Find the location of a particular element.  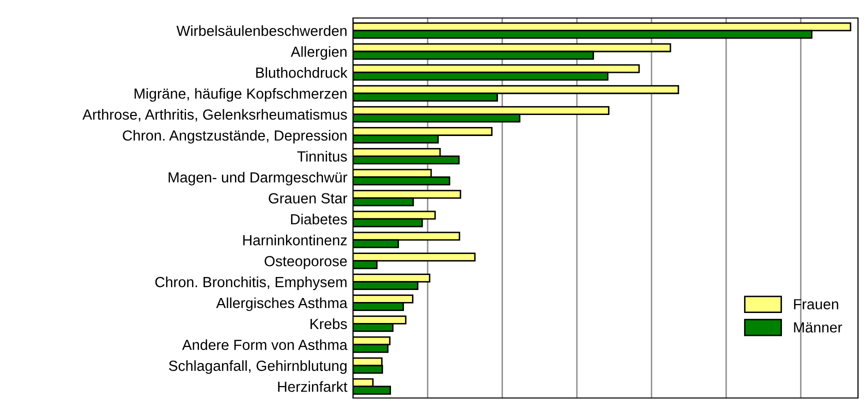

y-tick-label: Bluthochdruck is located at coordinates (302, 72).